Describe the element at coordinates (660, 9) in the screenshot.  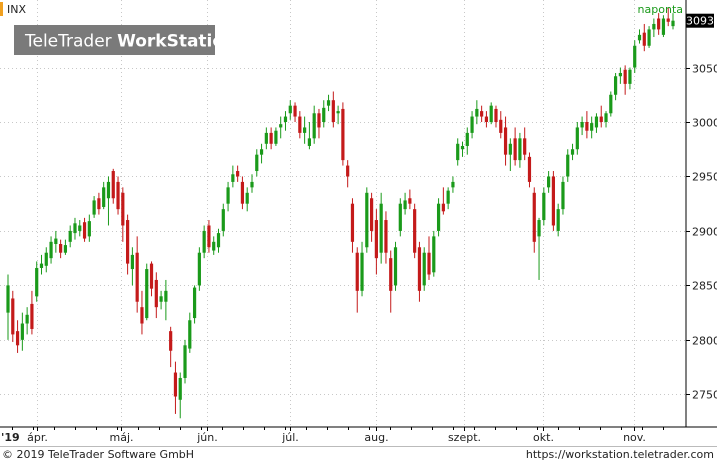
I see `period-label: naponta` at that location.